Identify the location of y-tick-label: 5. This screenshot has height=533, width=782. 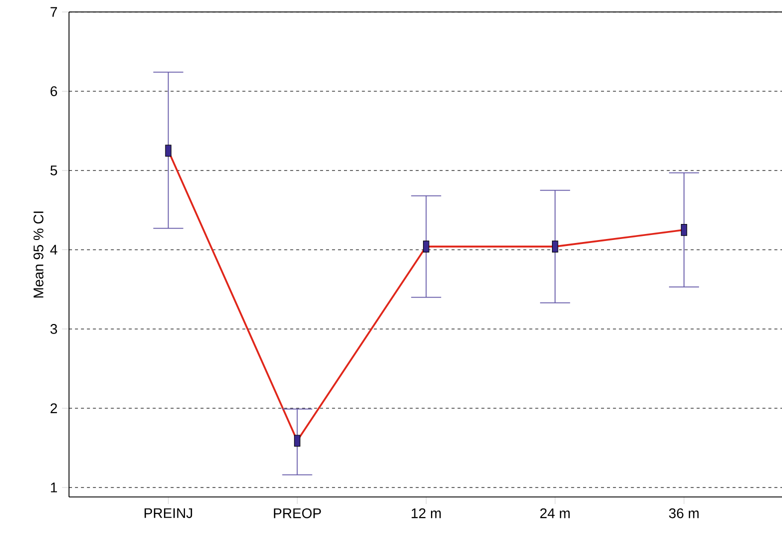
(54, 171).